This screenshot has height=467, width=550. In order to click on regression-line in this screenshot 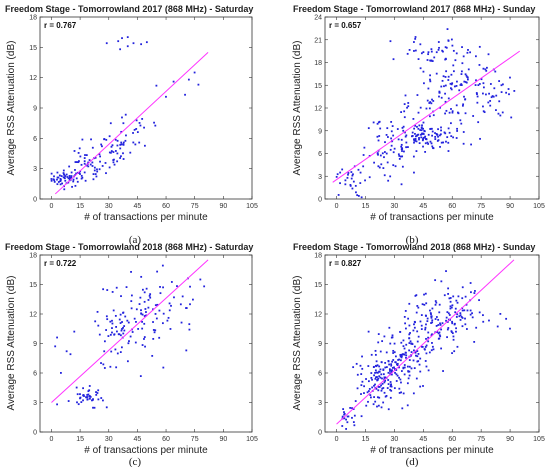, I will do `click(130, 331)`.